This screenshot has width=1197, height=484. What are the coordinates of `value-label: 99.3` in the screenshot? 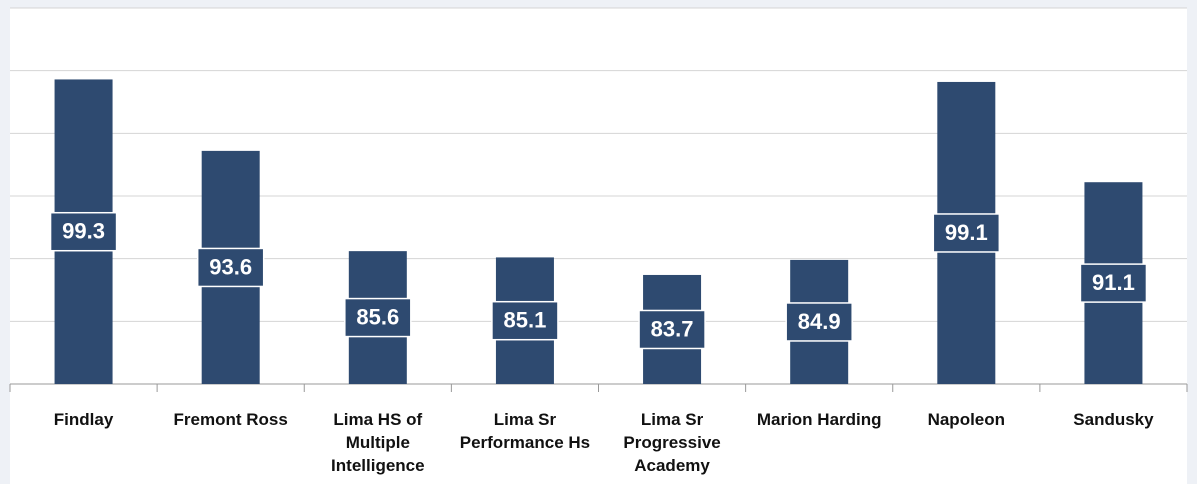 It's located at (83, 231).